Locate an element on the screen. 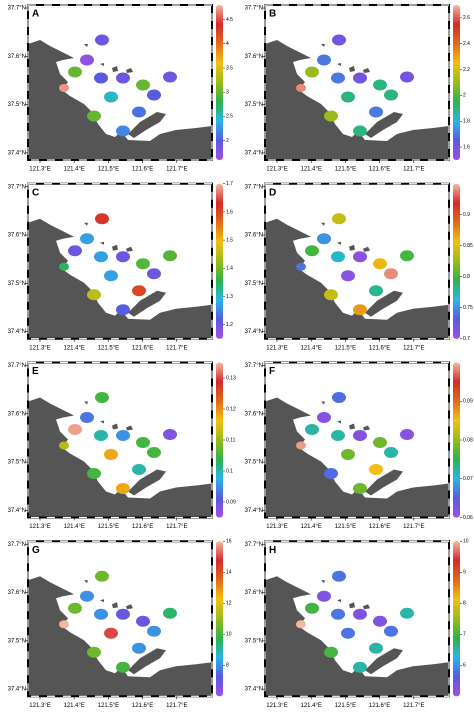  colorbar-tick-label: 4.5 is located at coordinates (229, 20).